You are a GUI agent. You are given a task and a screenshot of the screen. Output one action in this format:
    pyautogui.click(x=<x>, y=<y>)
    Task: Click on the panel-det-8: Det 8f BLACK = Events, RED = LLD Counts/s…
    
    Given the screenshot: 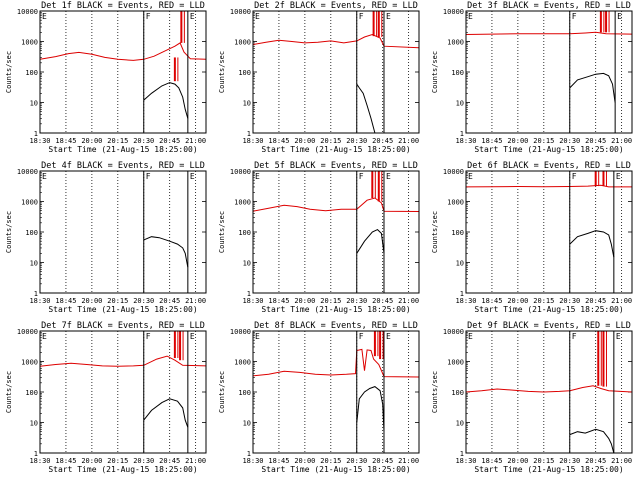 What is the action you would take?
    pyautogui.click(x=319, y=397)
    